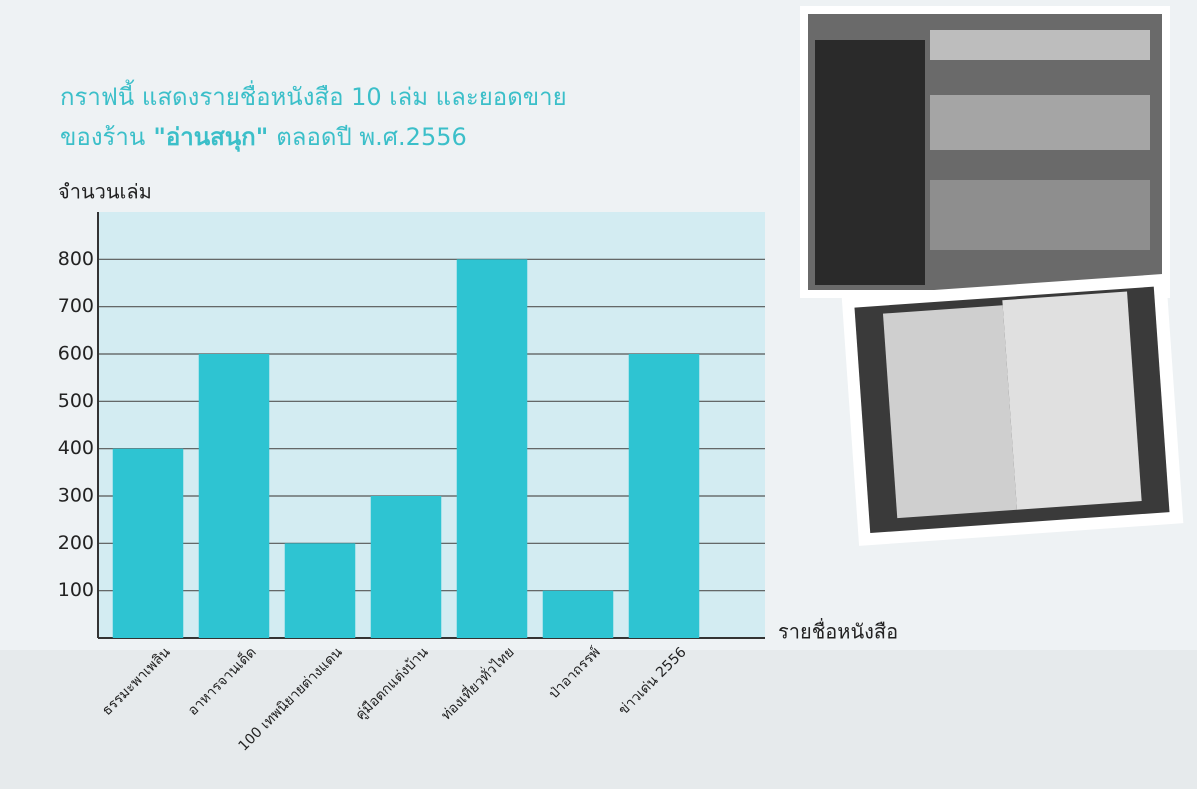 The width and height of the screenshot is (1197, 789). Describe the element at coordinates (210, 138) in the screenshot. I see `title-part: "อ่านสนุก"` at that location.